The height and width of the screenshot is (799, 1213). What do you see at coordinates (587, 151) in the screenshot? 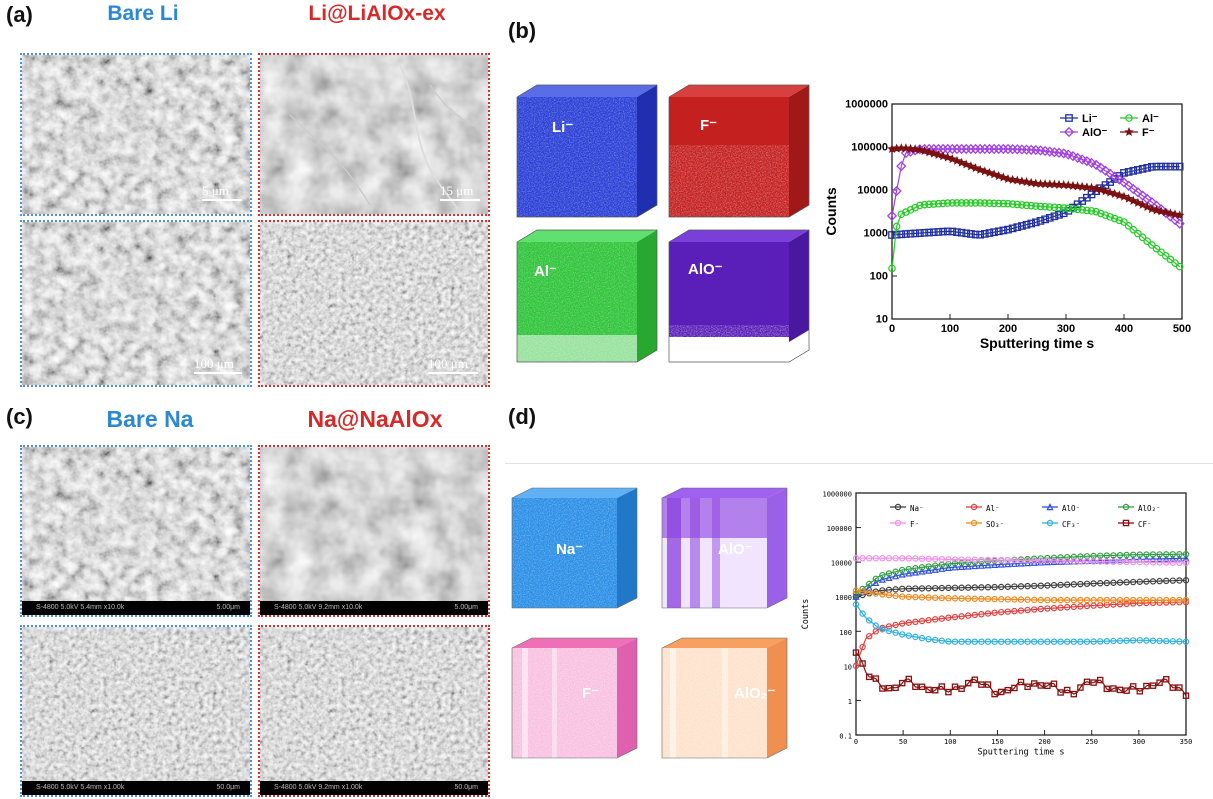
I see `li-cube` at bounding box center [587, 151].